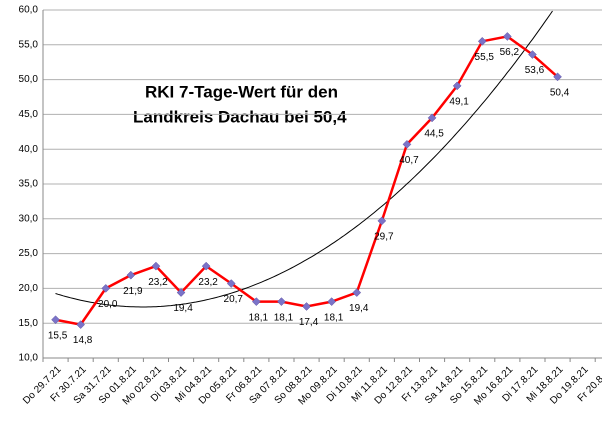 The image size is (602, 421). What do you see at coordinates (485, 57) in the screenshot?
I see `data-label: 55,5` at bounding box center [485, 57].